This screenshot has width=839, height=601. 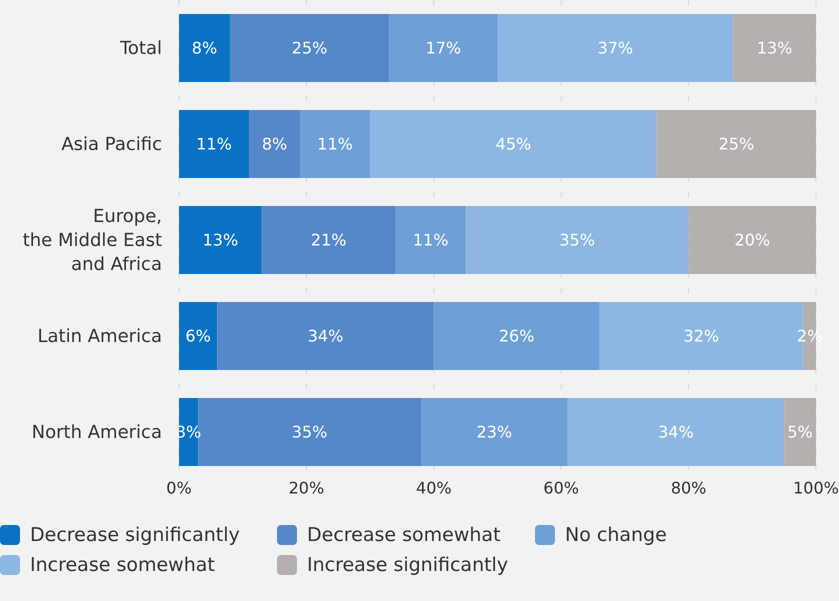 What do you see at coordinates (616, 535) in the screenshot?
I see `legend-label: No change` at bounding box center [616, 535].